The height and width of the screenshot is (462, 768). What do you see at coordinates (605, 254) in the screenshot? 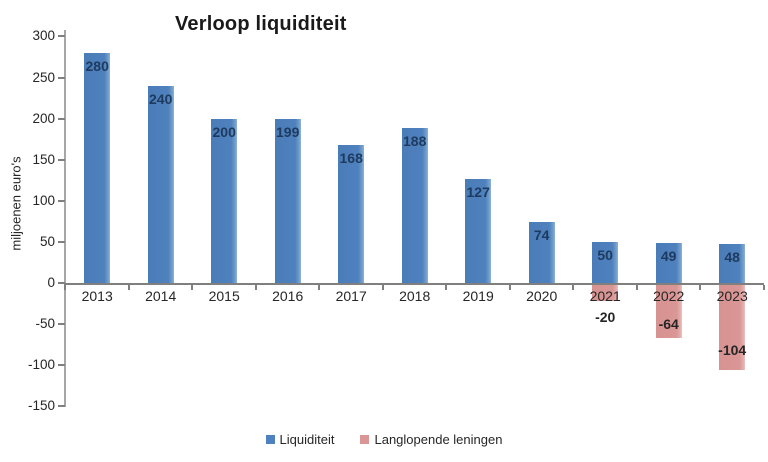
I see `bar-value-label: 50` at bounding box center [605, 254].